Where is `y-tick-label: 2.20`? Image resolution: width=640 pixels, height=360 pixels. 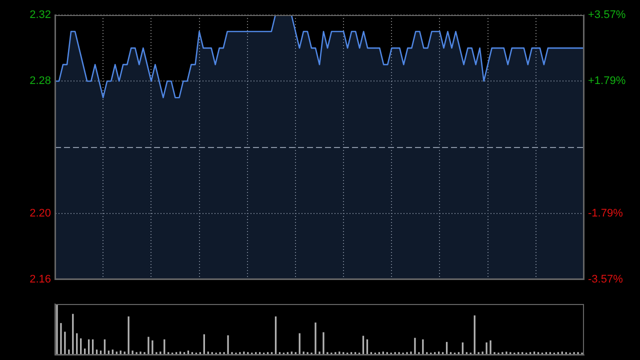 y-tick-label: 2.20 is located at coordinates (40, 213).